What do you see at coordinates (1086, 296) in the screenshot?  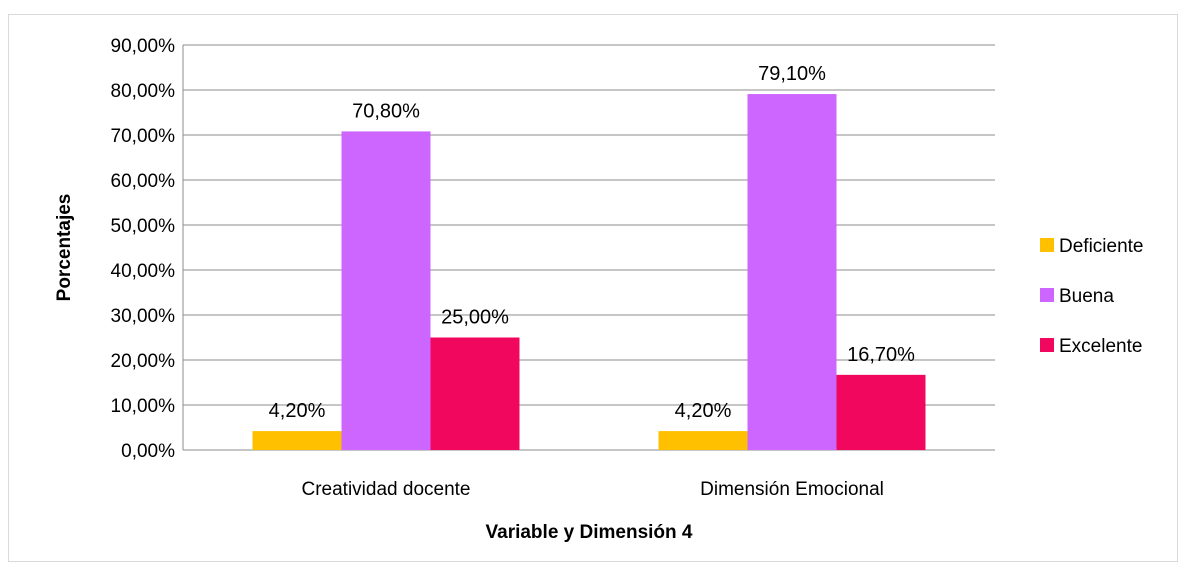 I see `legend-label: Buena` at bounding box center [1086, 296].